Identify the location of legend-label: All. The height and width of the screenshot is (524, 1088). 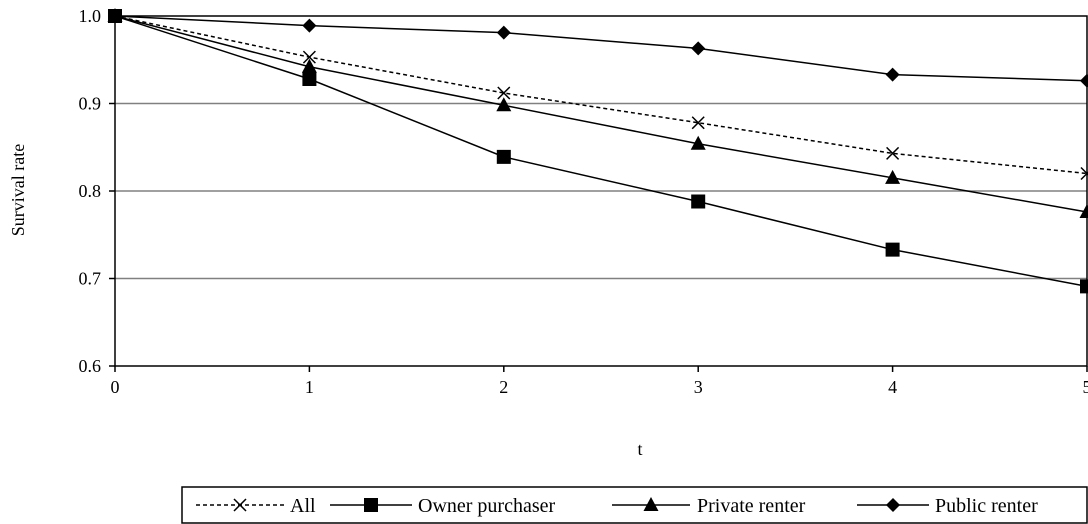
(303, 506).